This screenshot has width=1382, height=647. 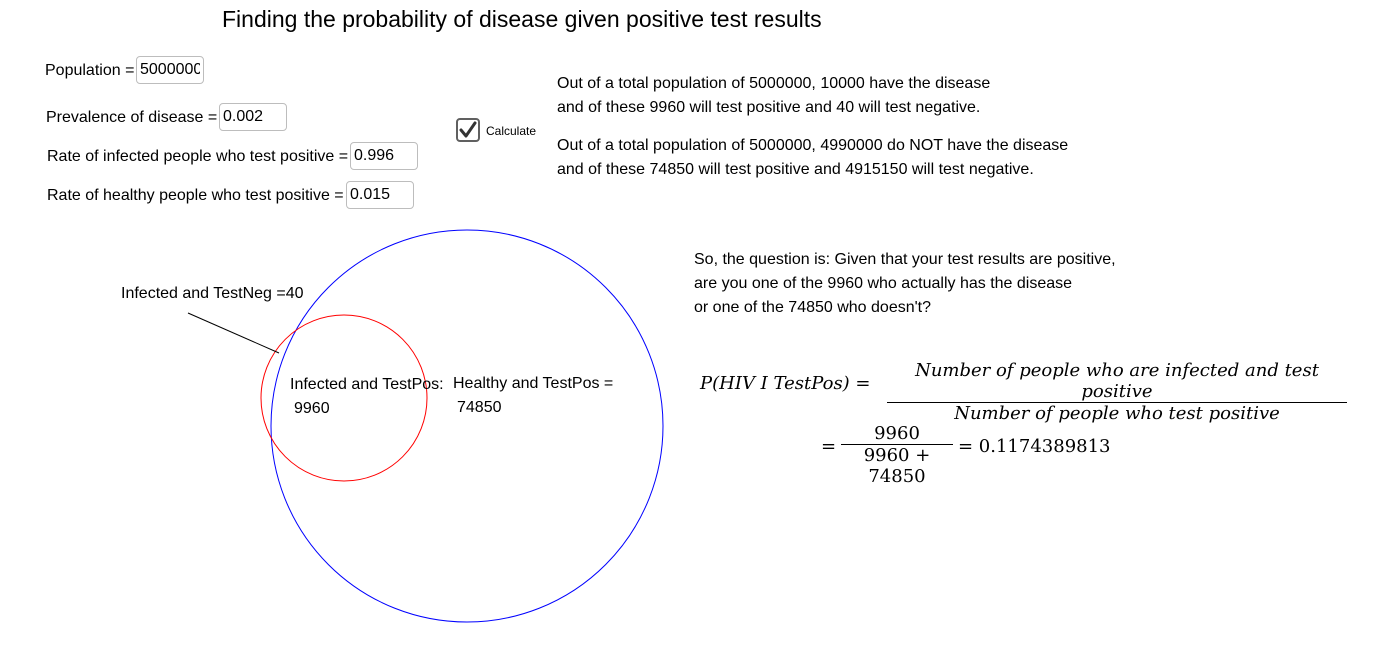 What do you see at coordinates (384, 156) in the screenshot?
I see `rate-infected-positive-input` at bounding box center [384, 156].